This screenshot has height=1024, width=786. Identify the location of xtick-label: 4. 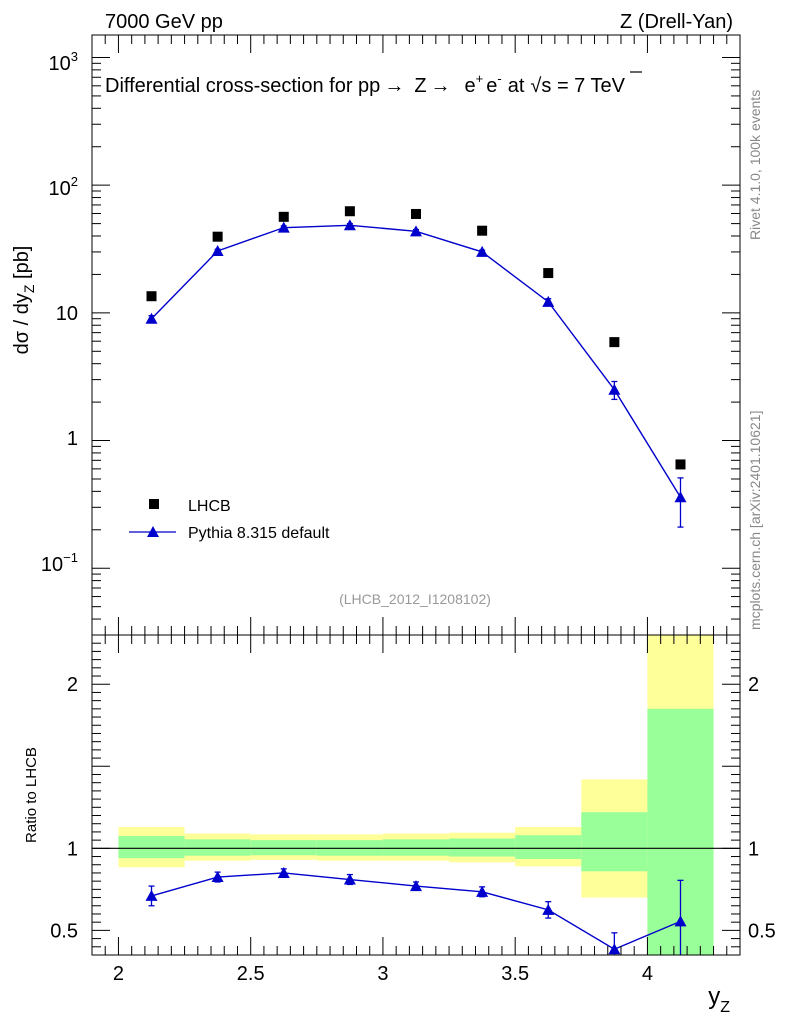
(647, 974).